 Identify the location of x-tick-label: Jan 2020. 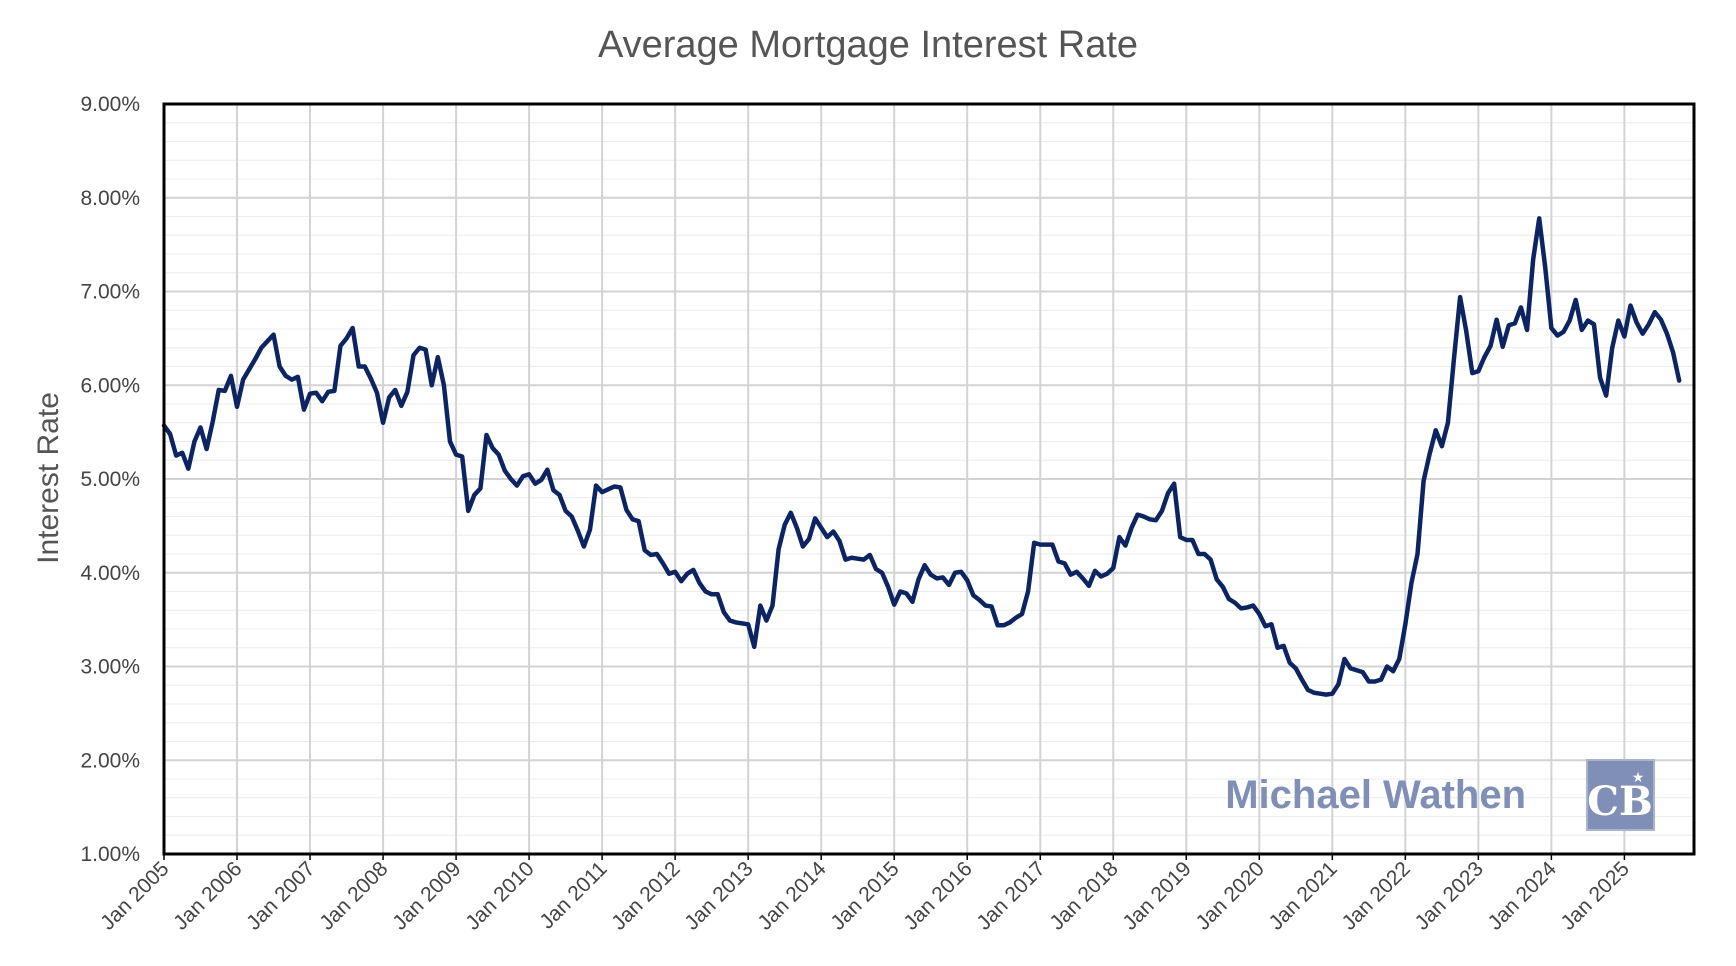
(1229, 895).